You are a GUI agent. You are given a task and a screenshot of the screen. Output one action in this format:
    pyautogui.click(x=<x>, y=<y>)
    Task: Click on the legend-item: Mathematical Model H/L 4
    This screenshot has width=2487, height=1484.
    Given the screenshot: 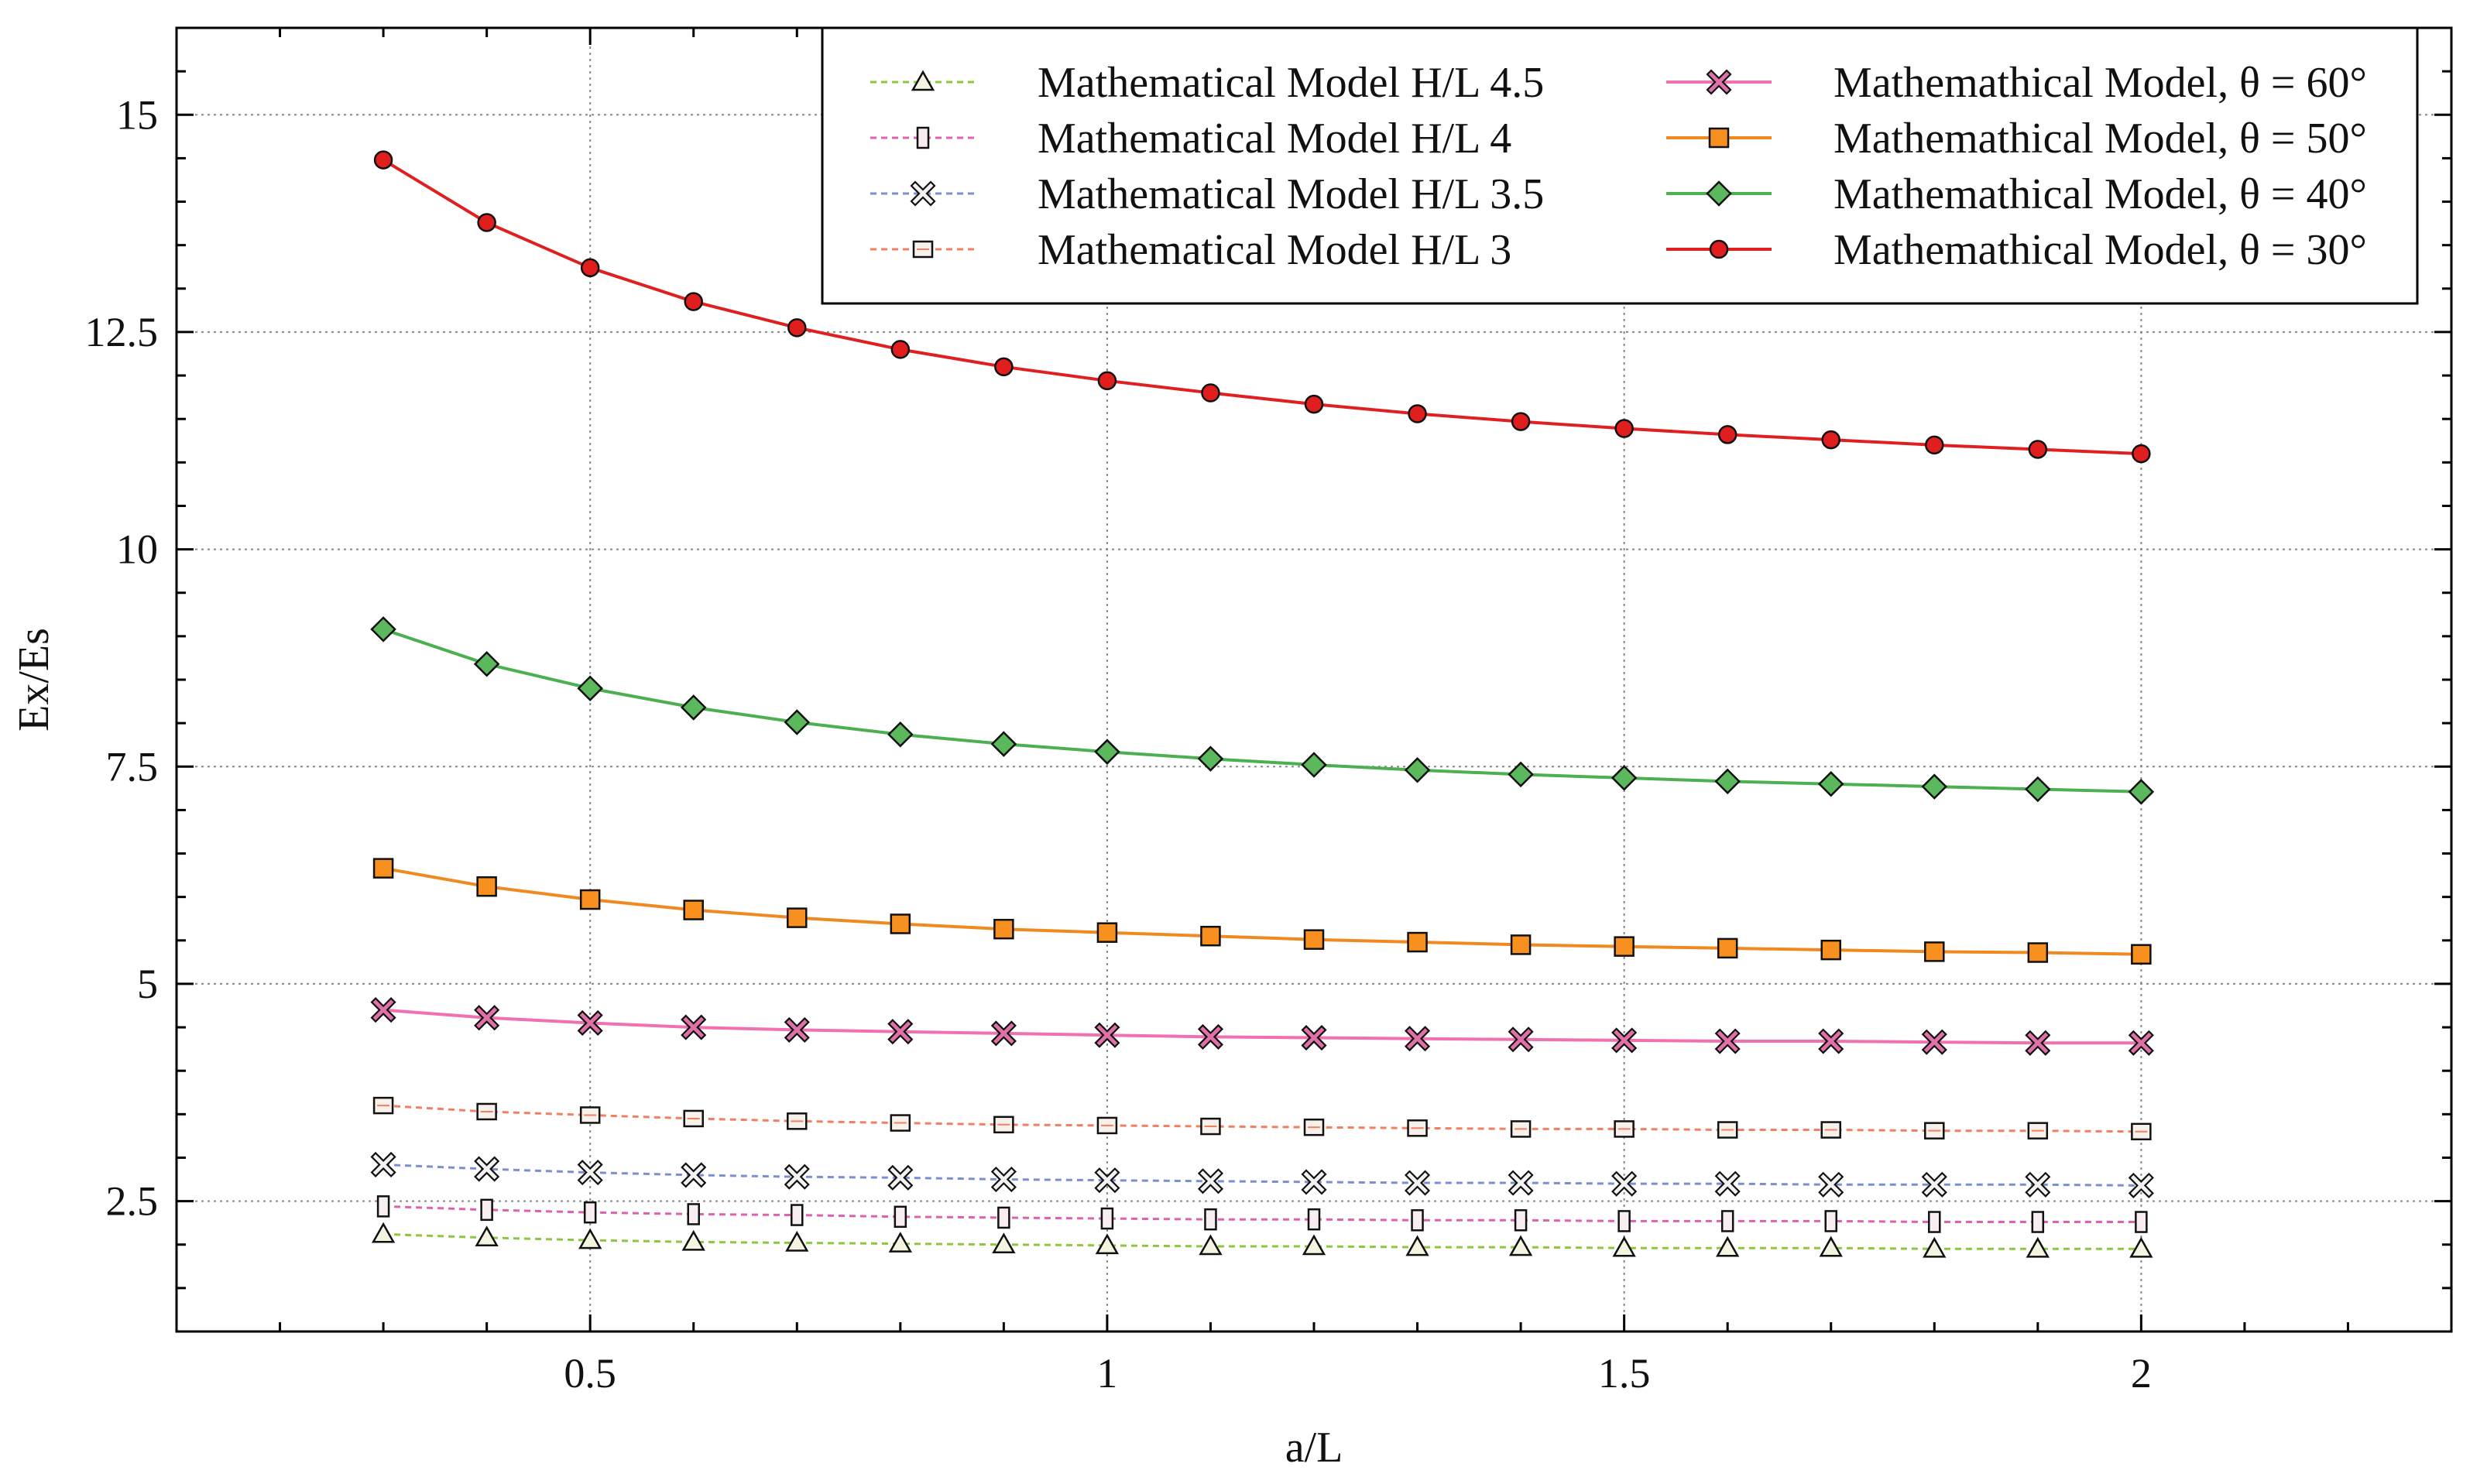 What is the action you would take?
    pyautogui.click(x=1190, y=139)
    